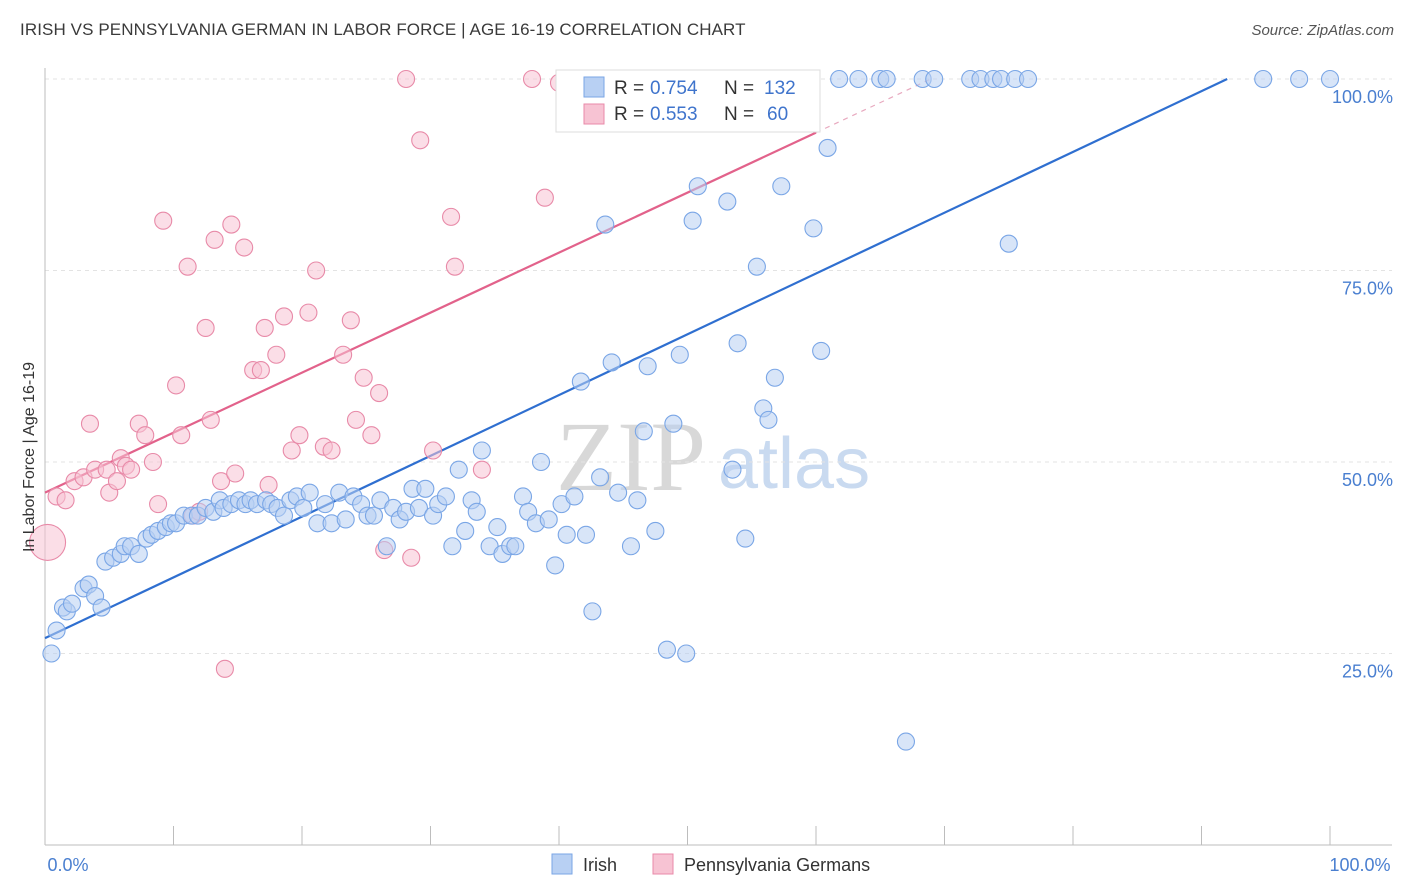 The width and height of the screenshot is (1406, 892). I want to click on legend-n-label-irish: N =, so click(739, 88).